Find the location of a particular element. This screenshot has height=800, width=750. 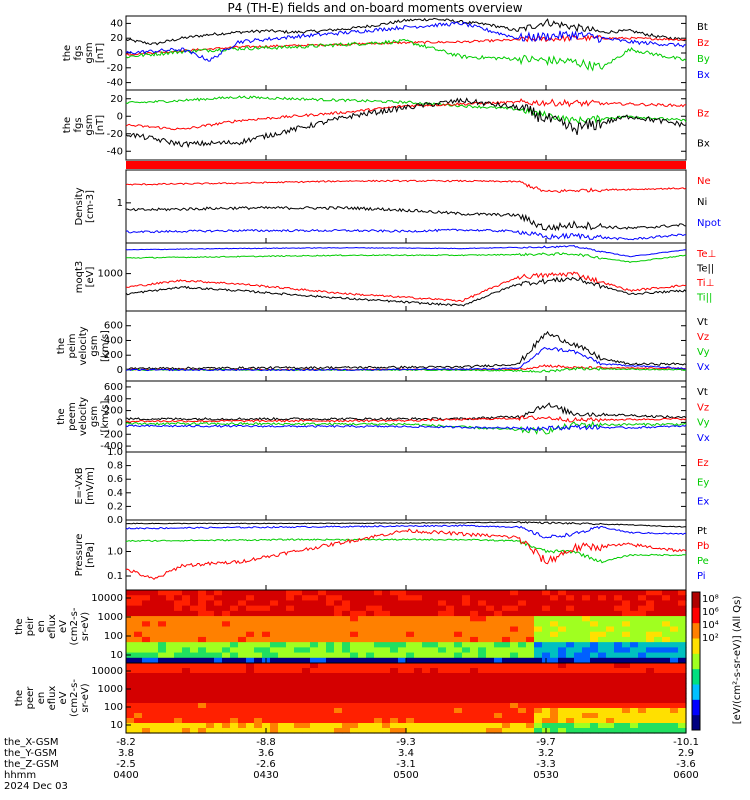

ytick-label: 0 is located at coordinates (120, 422).